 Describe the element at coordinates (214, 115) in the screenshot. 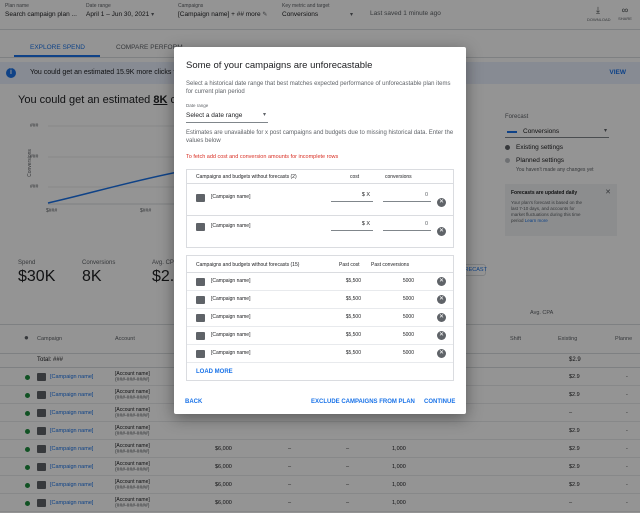

I see `date-range-select-value: Select a date range` at that location.